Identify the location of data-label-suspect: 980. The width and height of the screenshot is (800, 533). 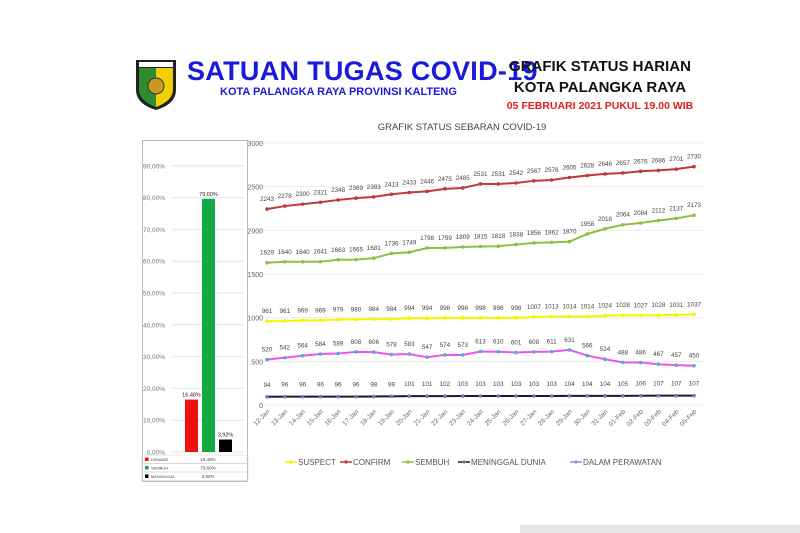
(356, 309).